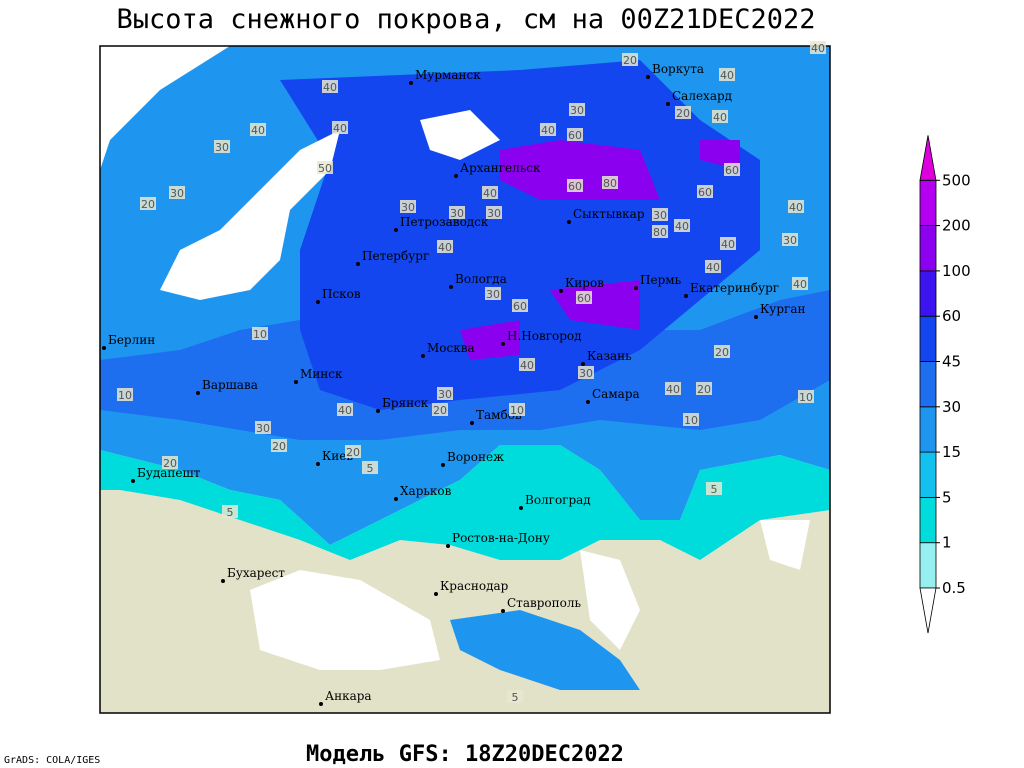 The height and width of the screenshot is (768, 1024). What do you see at coordinates (609, 356) in the screenshot?
I see `city-label: Казань` at bounding box center [609, 356].